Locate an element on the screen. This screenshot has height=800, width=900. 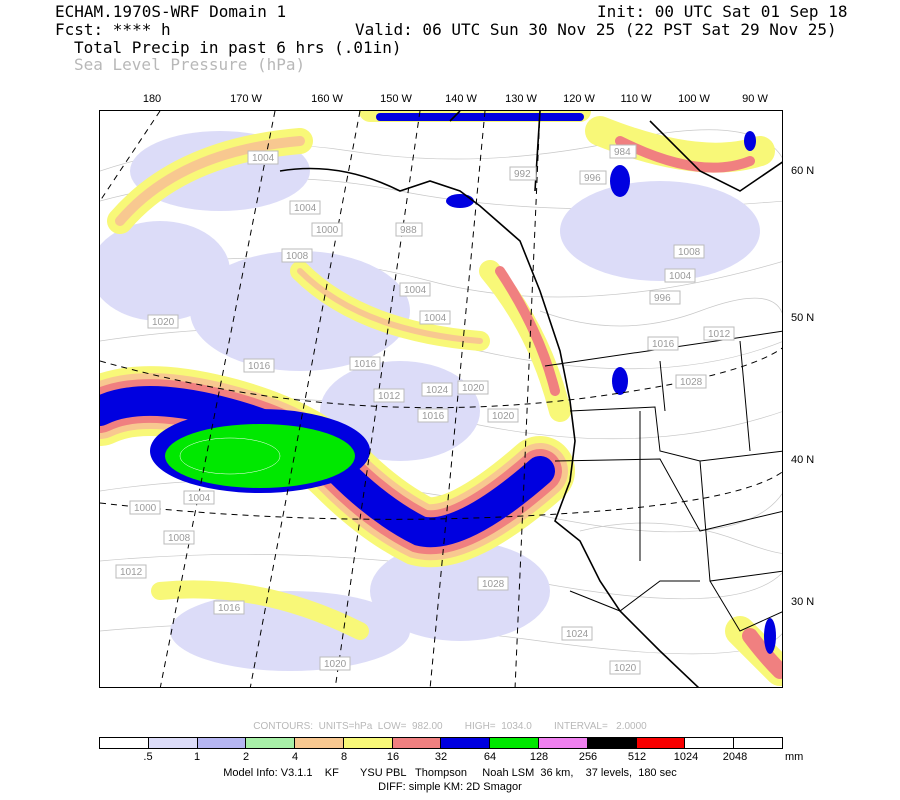
legend-label: 16 is located at coordinates (393, 757).